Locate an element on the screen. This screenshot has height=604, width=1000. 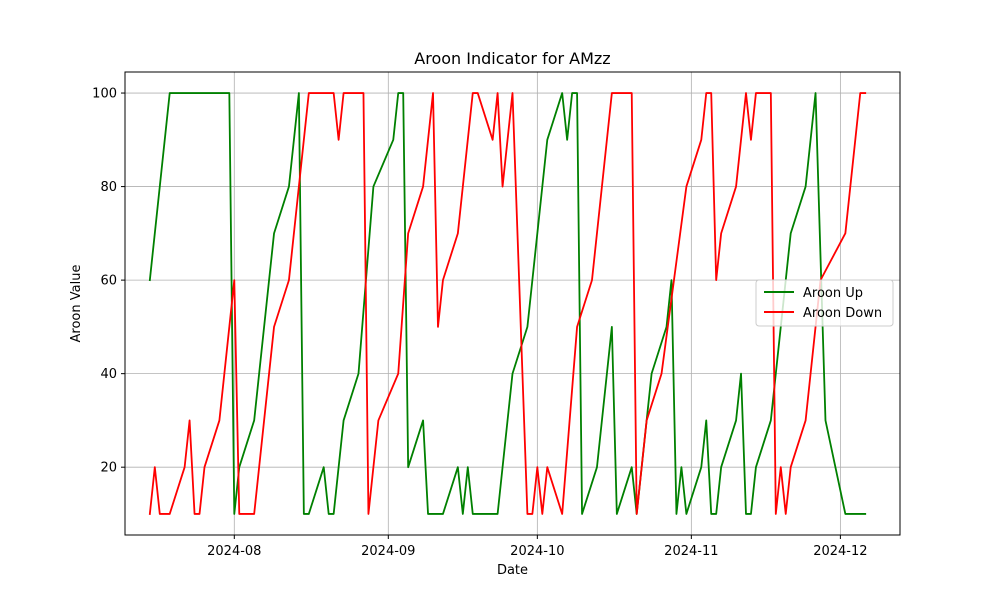
y-tick-label: 60 is located at coordinates (108, 281).